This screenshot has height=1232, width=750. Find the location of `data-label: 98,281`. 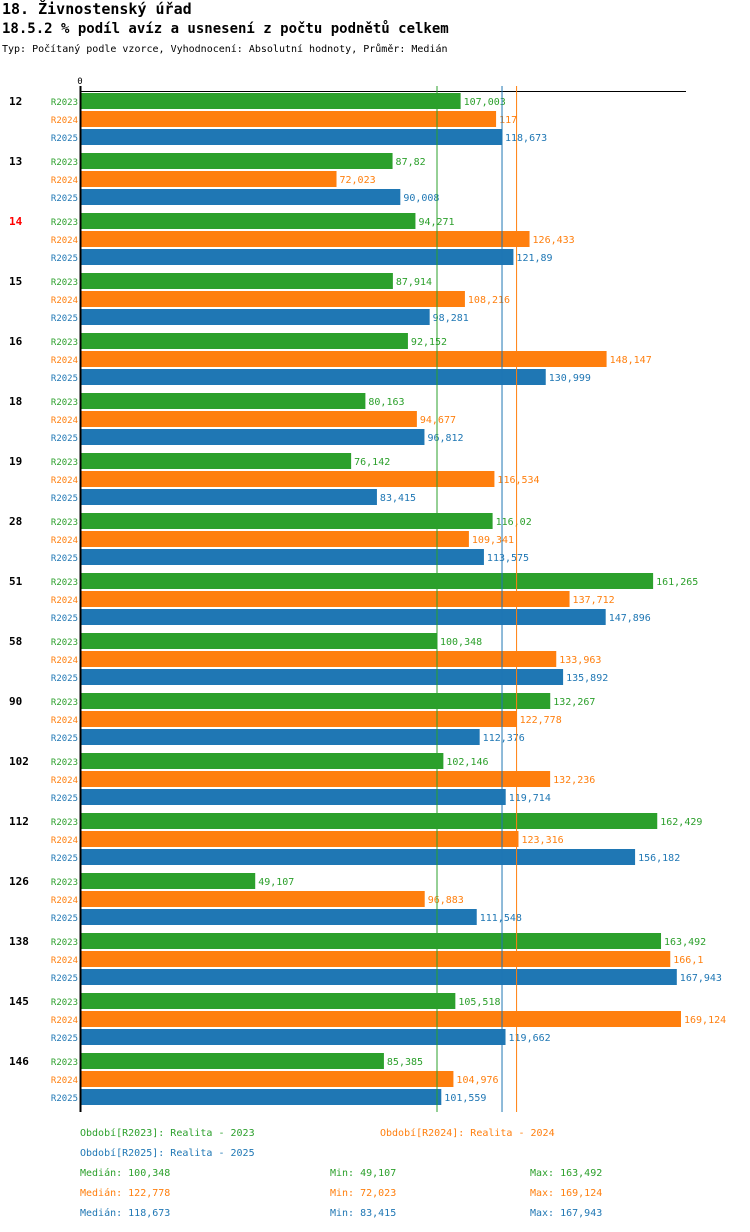

data-label: 98,281 is located at coordinates (451, 318).